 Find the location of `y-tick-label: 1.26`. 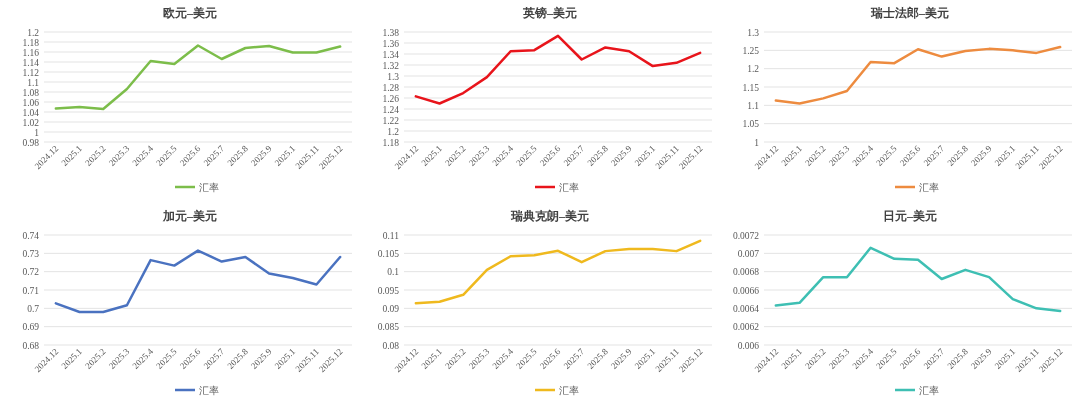

y-tick-label: 1.26 is located at coordinates (391, 98).